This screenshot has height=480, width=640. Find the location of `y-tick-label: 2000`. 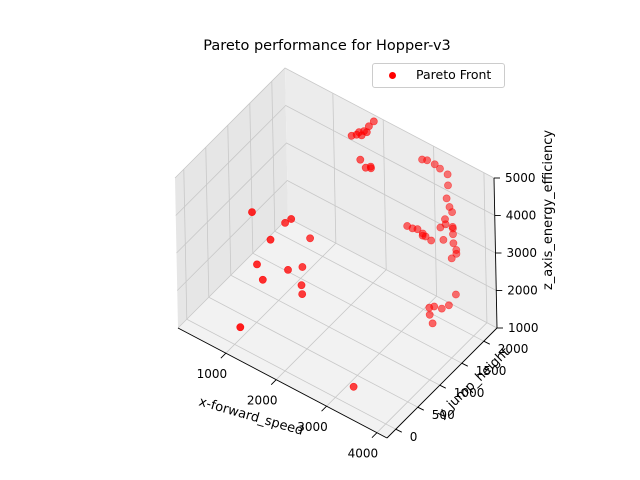

y-tick-label: 2000 is located at coordinates (513, 349).